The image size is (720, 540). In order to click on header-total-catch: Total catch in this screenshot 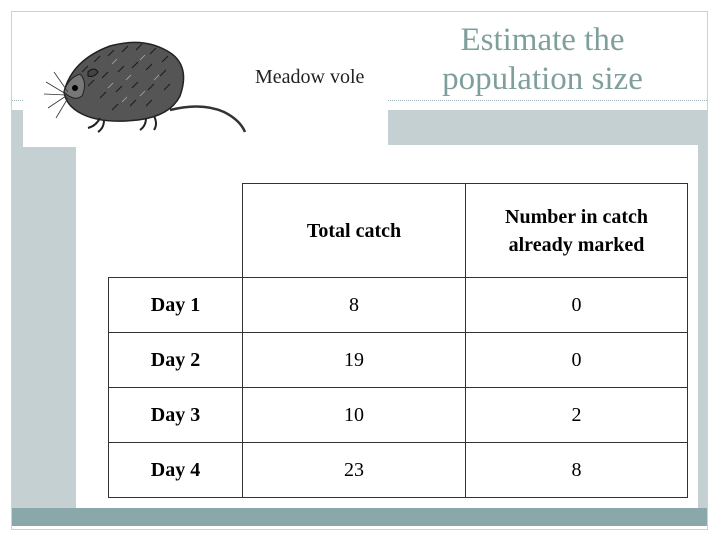, I will do `click(354, 230)`.